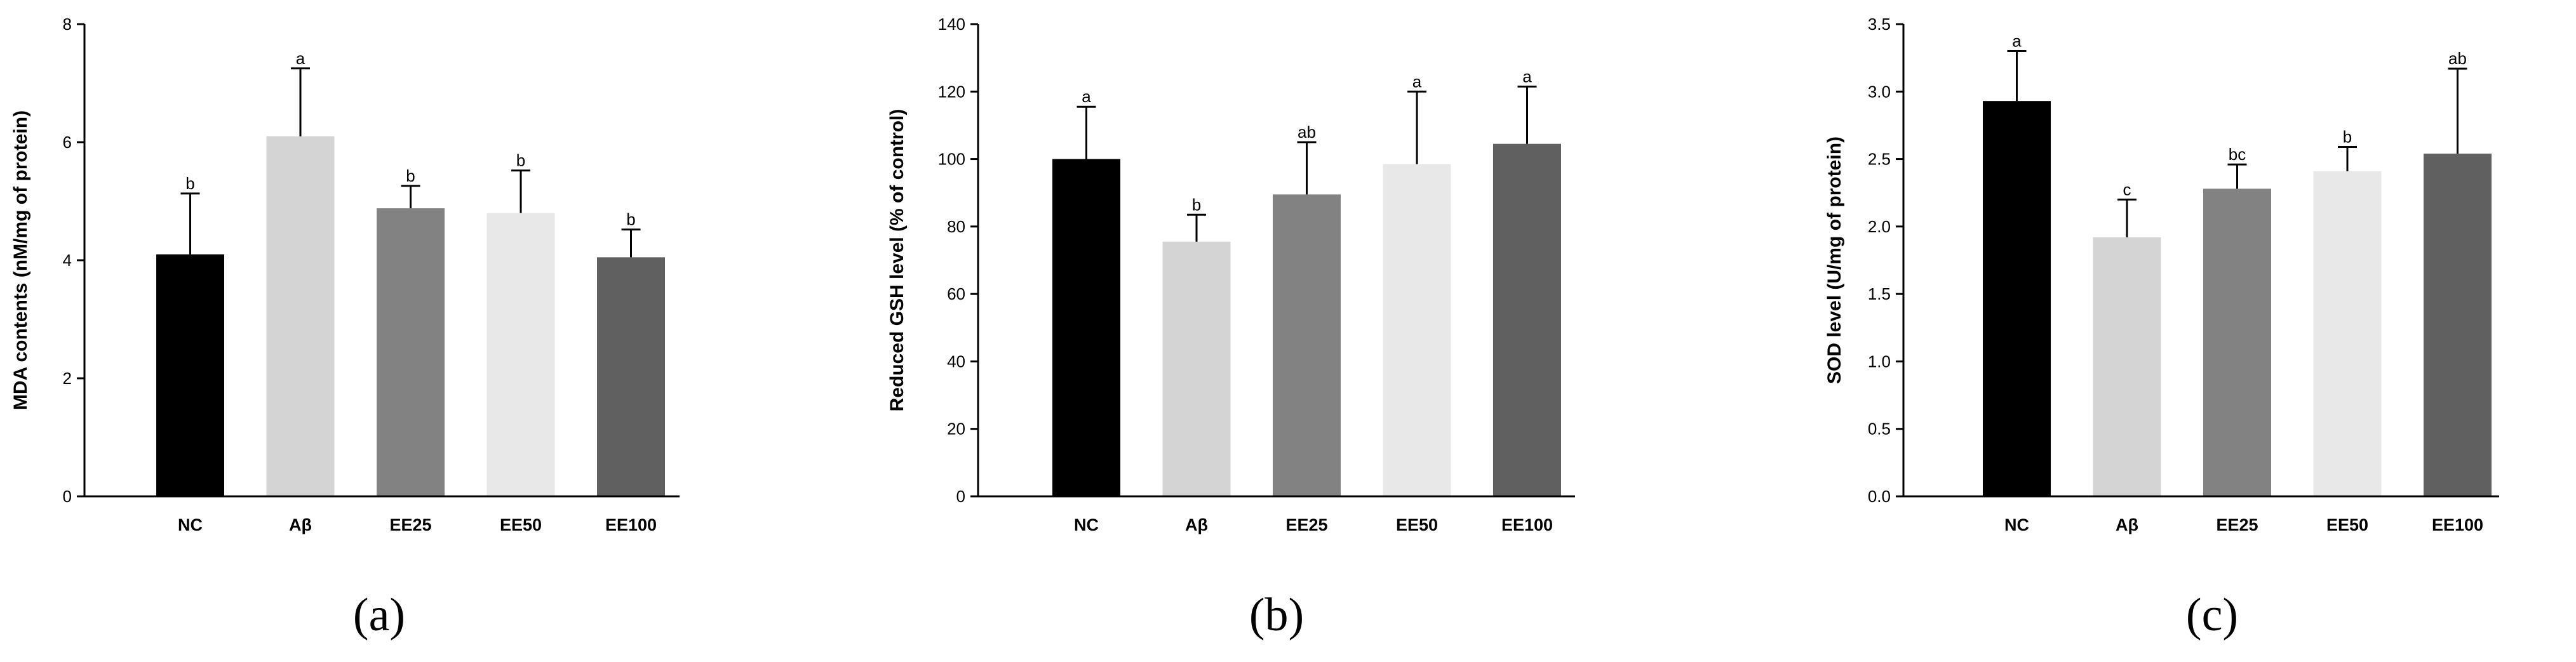  I want to click on y-tick-label: 0.0, so click(1879, 496).